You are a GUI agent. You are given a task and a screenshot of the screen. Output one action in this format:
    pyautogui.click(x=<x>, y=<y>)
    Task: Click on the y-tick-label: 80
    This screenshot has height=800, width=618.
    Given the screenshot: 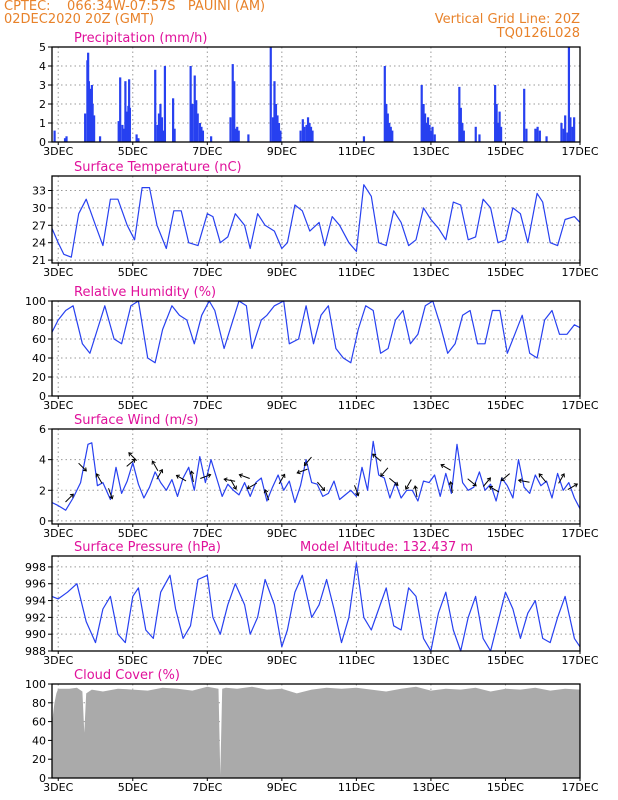 What is the action you would take?
    pyautogui.click(x=39, y=703)
    